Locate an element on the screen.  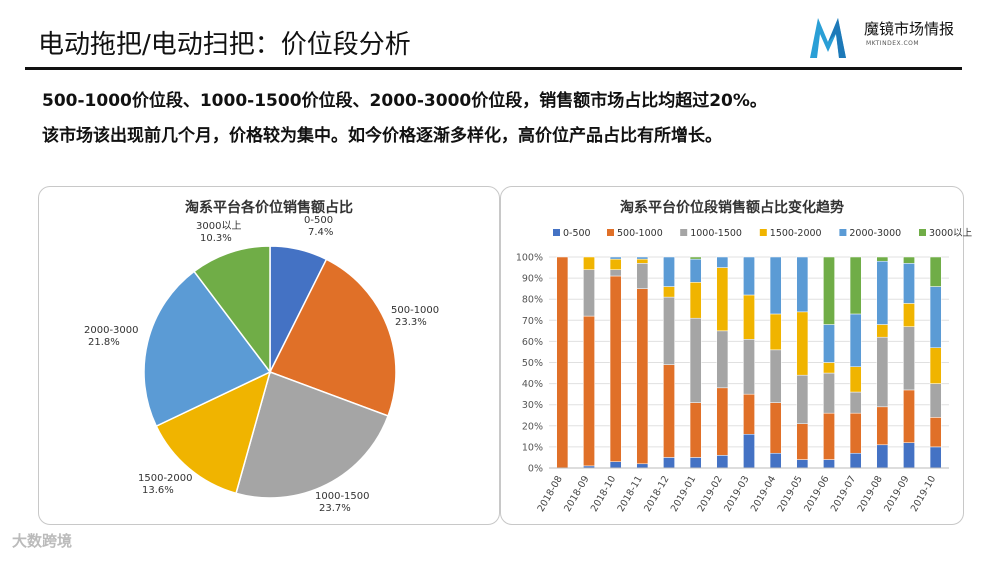
x-tick-label: 2018-11 is located at coordinates (630, 494).